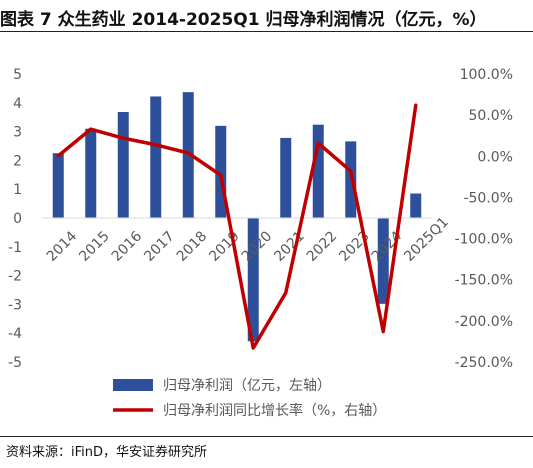 This screenshot has width=533, height=468. I want to click on source-note: 资料来源：iFinD，华安证券研究所, so click(107, 452).